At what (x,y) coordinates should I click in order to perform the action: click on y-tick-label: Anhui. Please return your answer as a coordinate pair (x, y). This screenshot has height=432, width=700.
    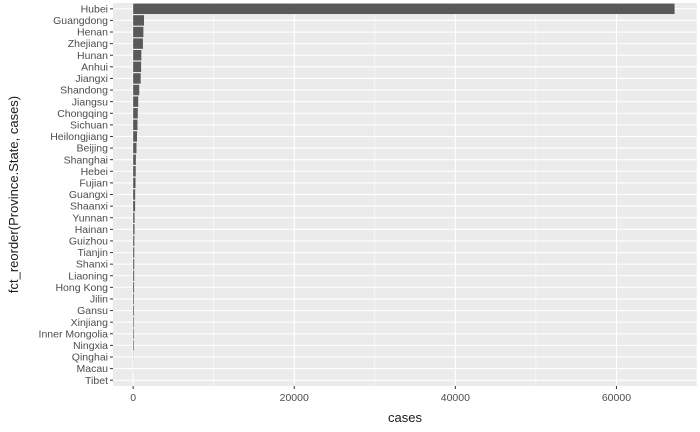
    Looking at the image, I should click on (94, 67).